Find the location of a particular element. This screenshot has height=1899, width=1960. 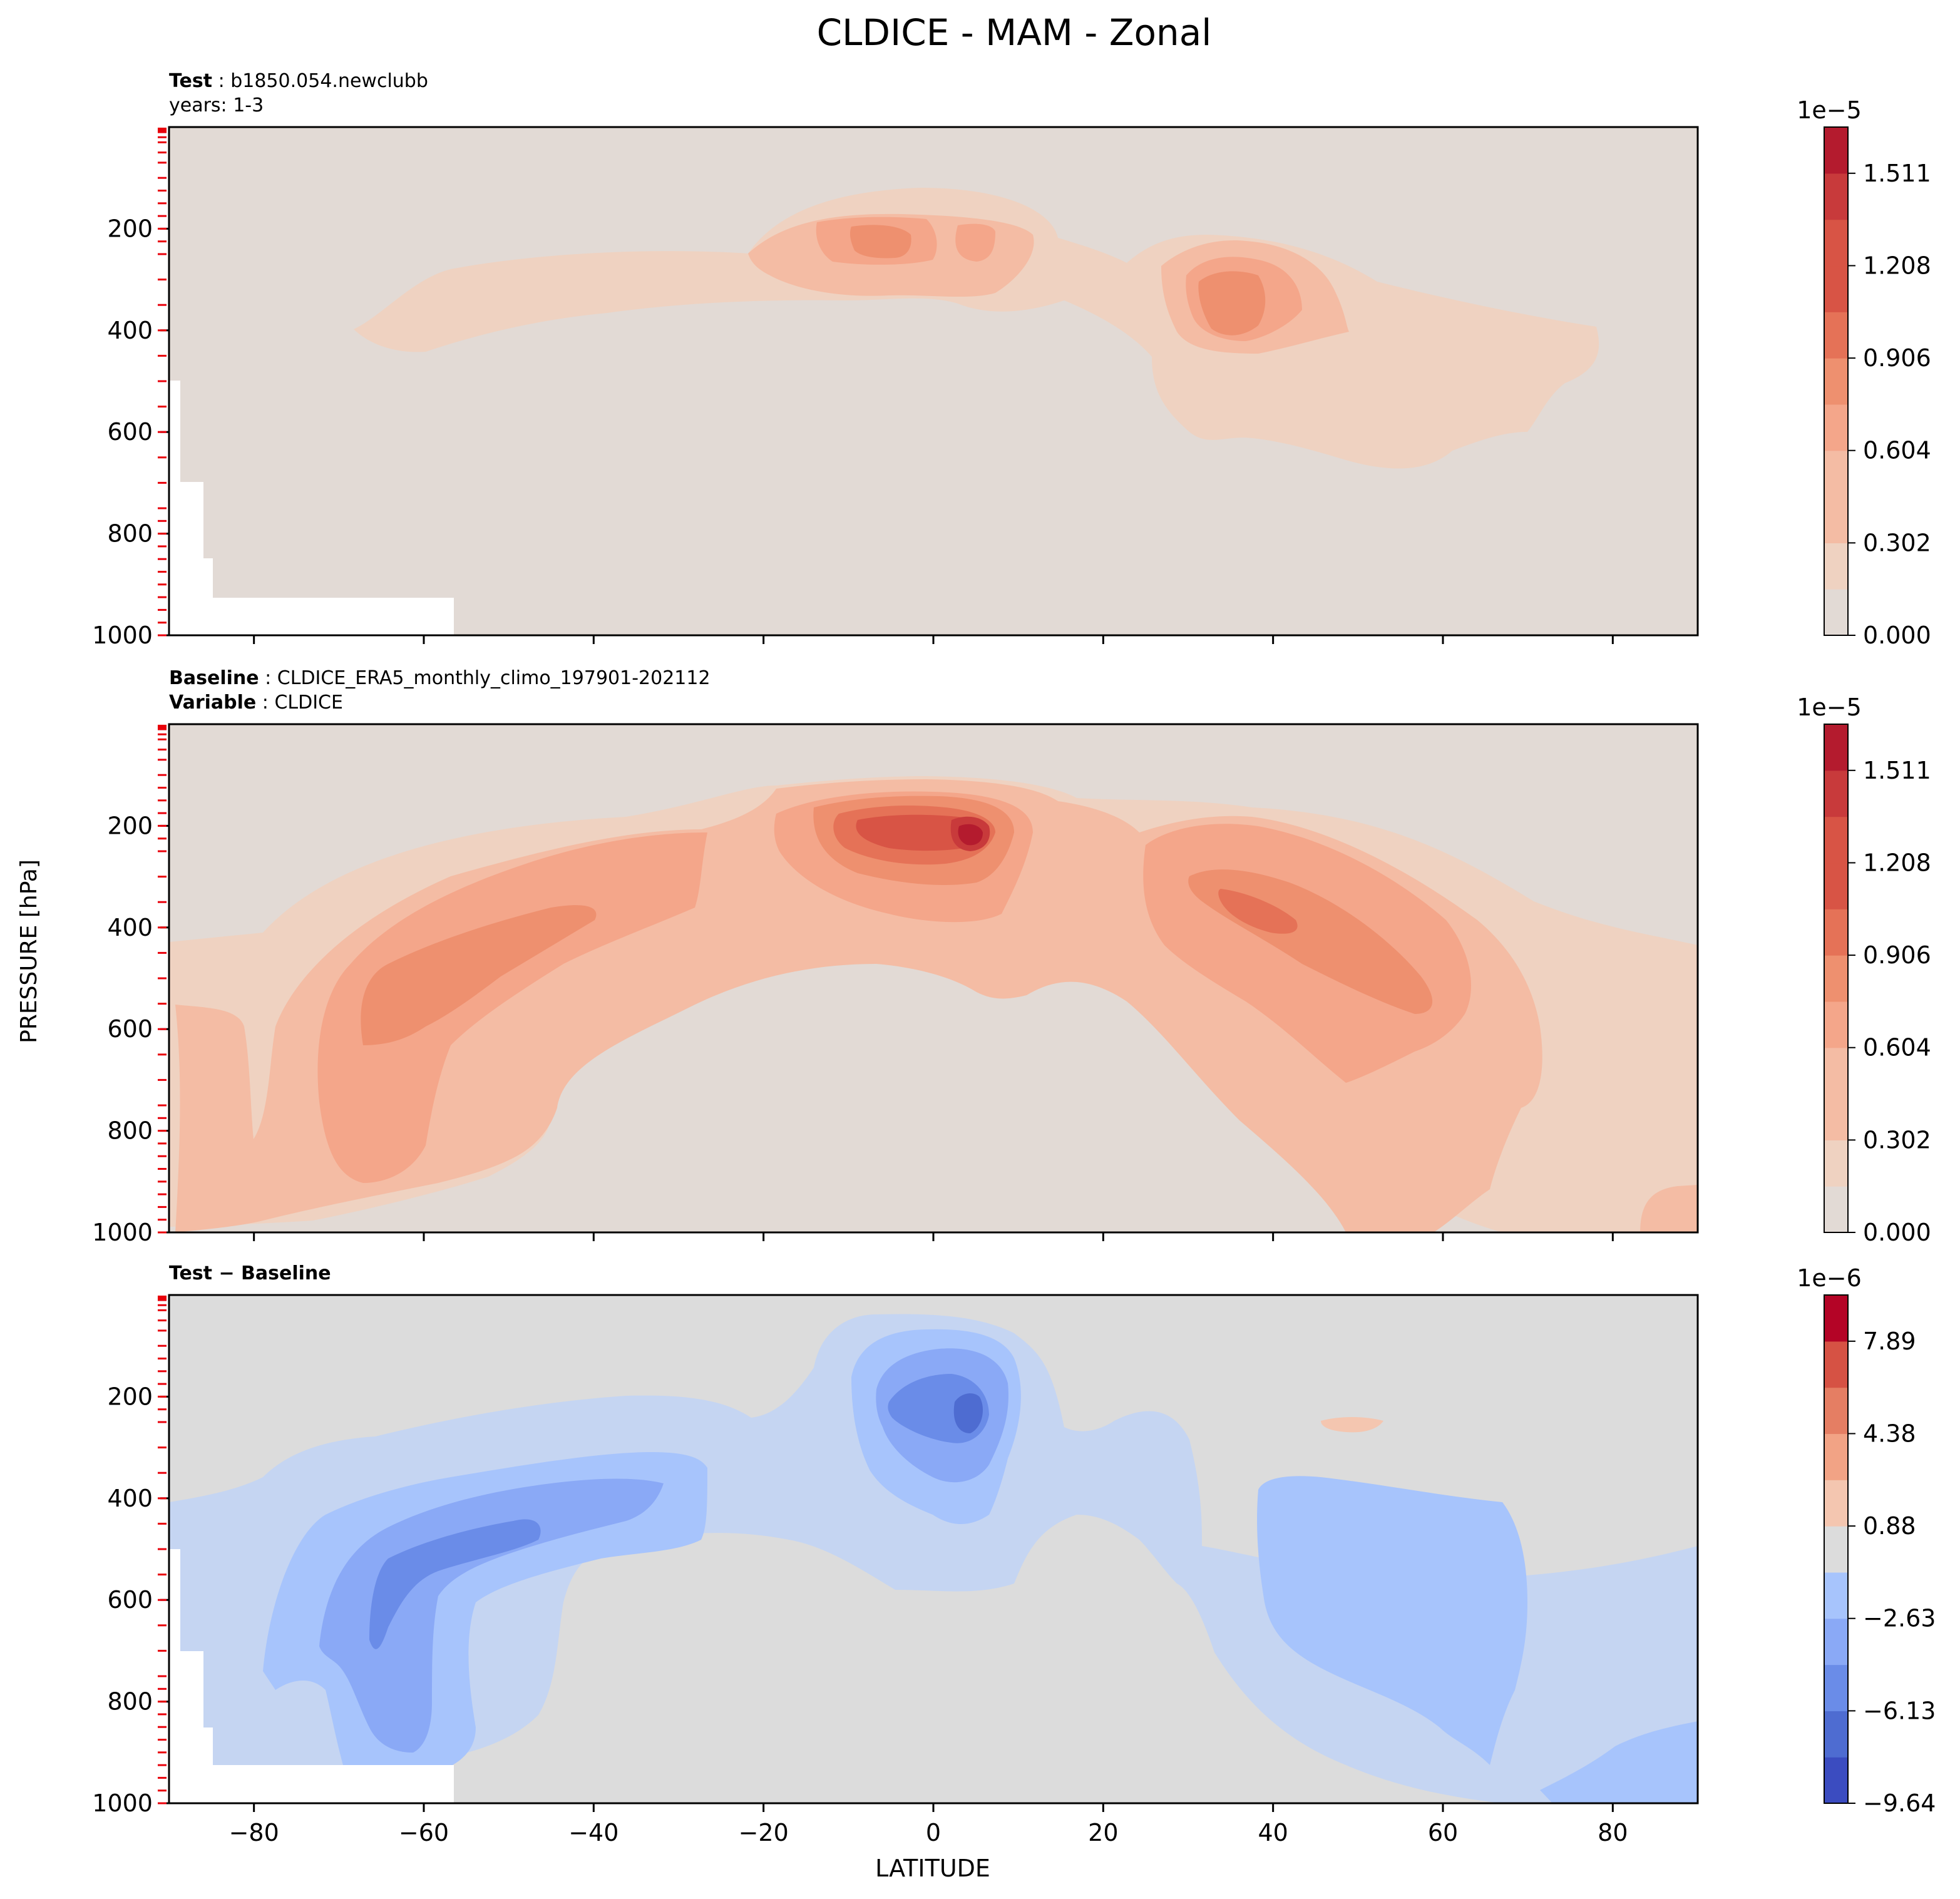

panel-baseline-level-markers is located at coordinates (162, 979).